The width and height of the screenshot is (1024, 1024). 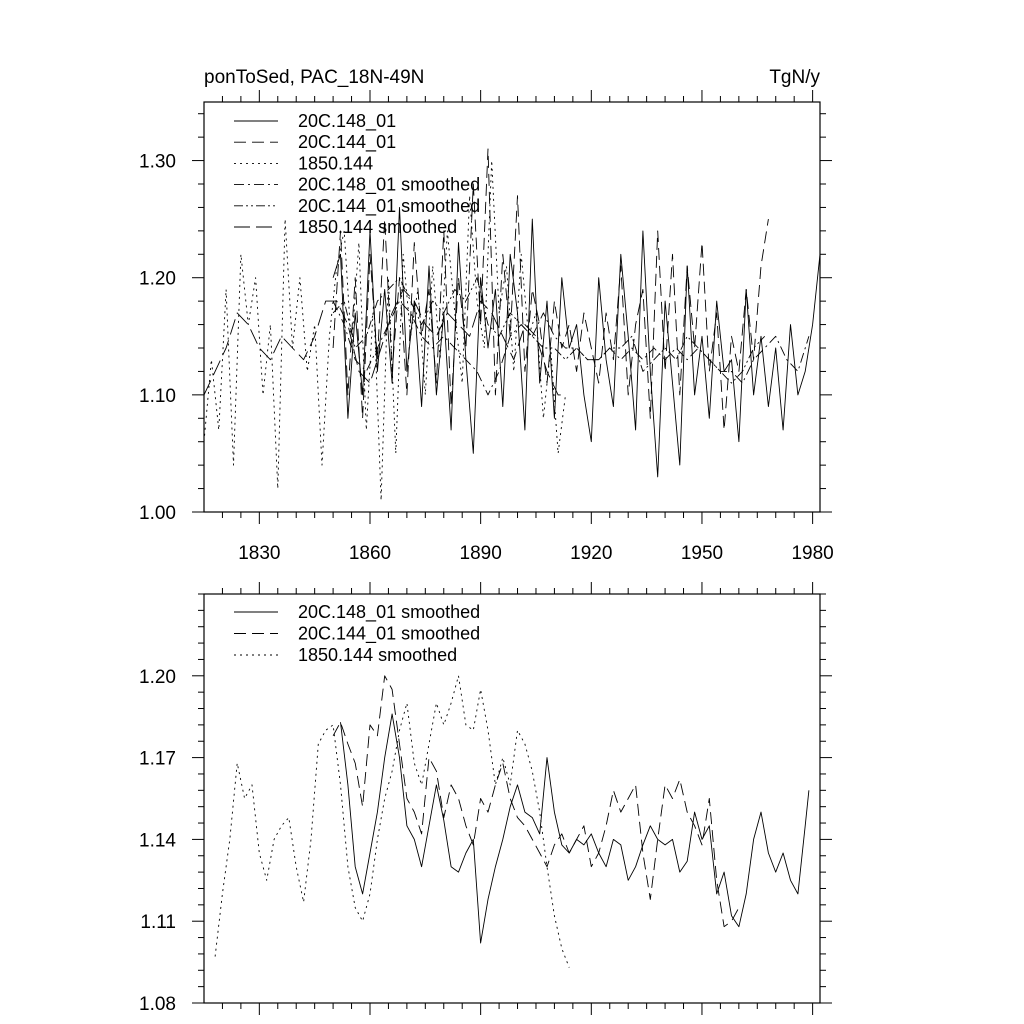 I want to click on top-x-tick-label: 1950, so click(x=702, y=553).